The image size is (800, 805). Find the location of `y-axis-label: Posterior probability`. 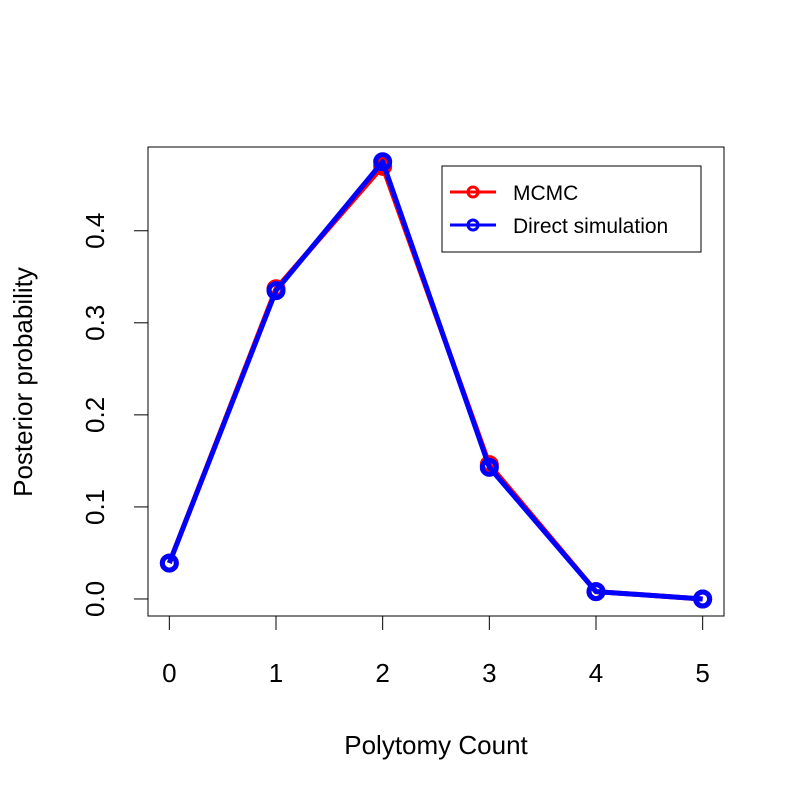

y-axis-label: Posterior probability is located at coordinates (23, 382).